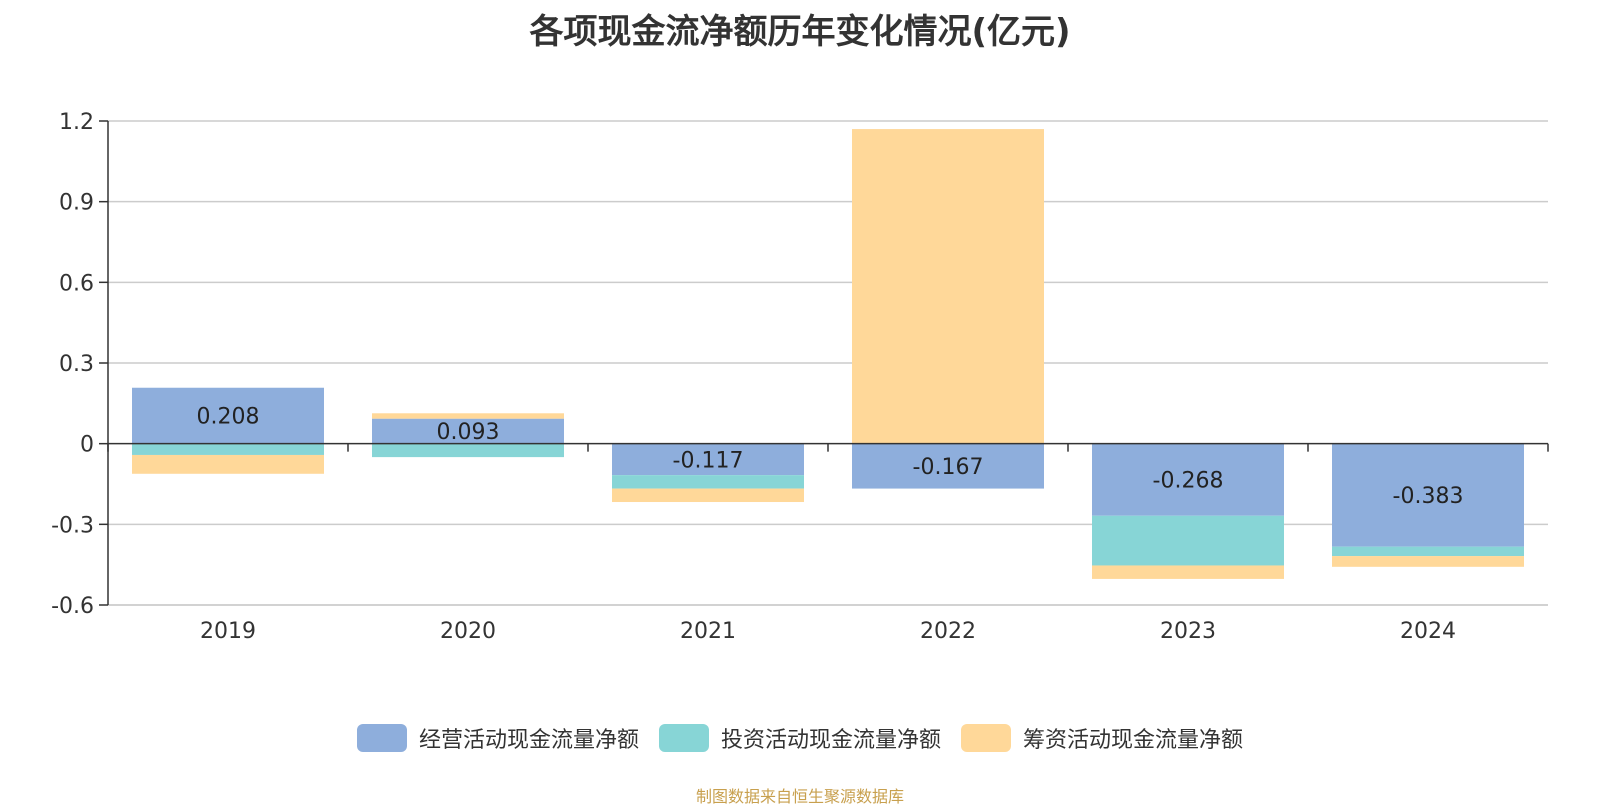 This screenshot has height=807, width=1600. I want to click on legend-swatch-investing, so click(683, 738).